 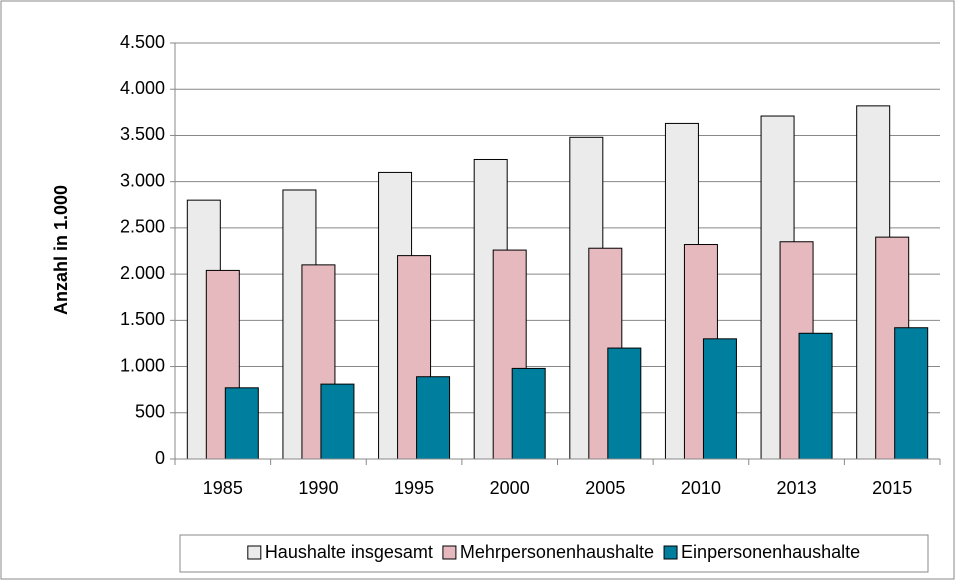 What do you see at coordinates (160, 458) in the screenshot?
I see `y-tick-label: 0` at bounding box center [160, 458].